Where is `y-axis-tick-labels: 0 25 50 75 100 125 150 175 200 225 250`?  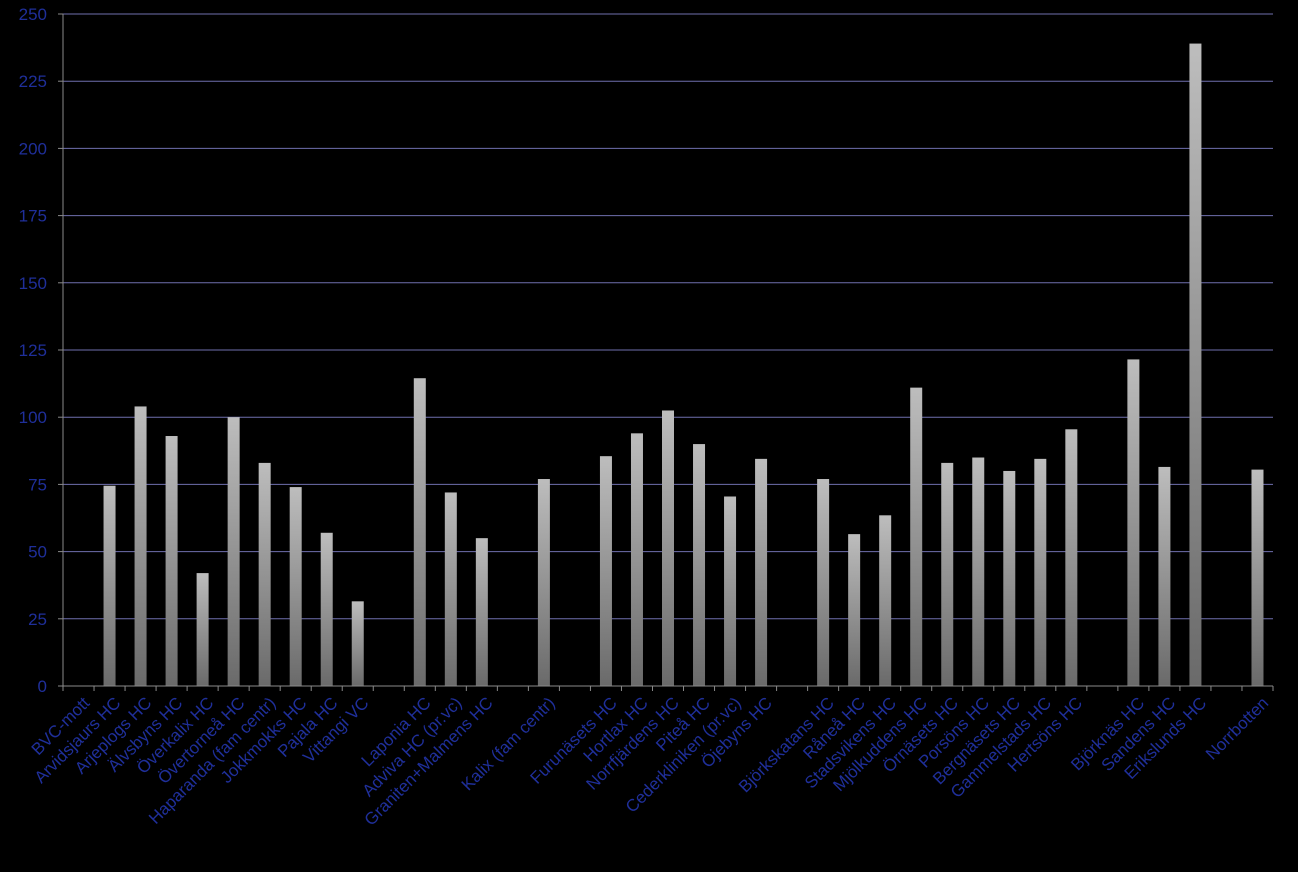 y-axis-tick-labels: 0 25 50 75 100 125 150 175 200 225 250 is located at coordinates (33, 350).